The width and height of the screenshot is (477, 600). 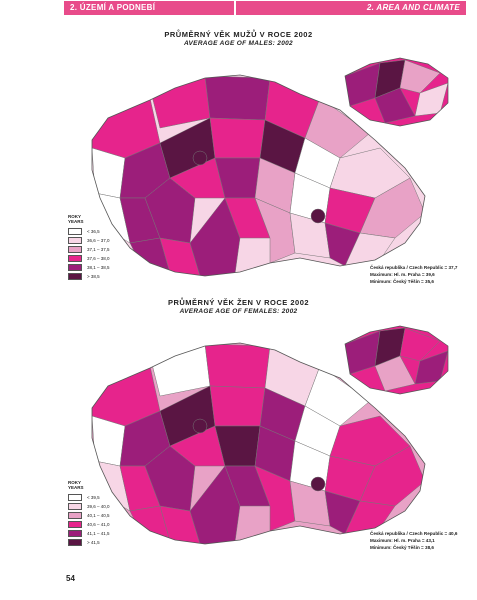 I want to click on stat-minimum: Minimum: Český Těšín = 35,6, so click(x=402, y=281).